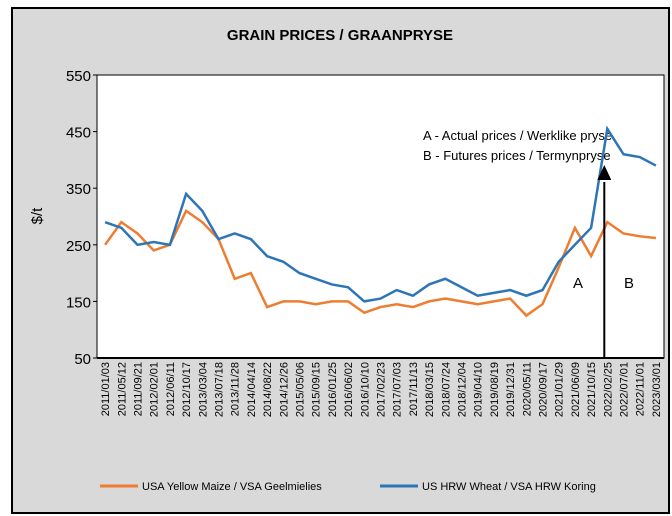 The image size is (672, 516). I want to click on x-tick-label: 2013/07/18, so click(220, 389).